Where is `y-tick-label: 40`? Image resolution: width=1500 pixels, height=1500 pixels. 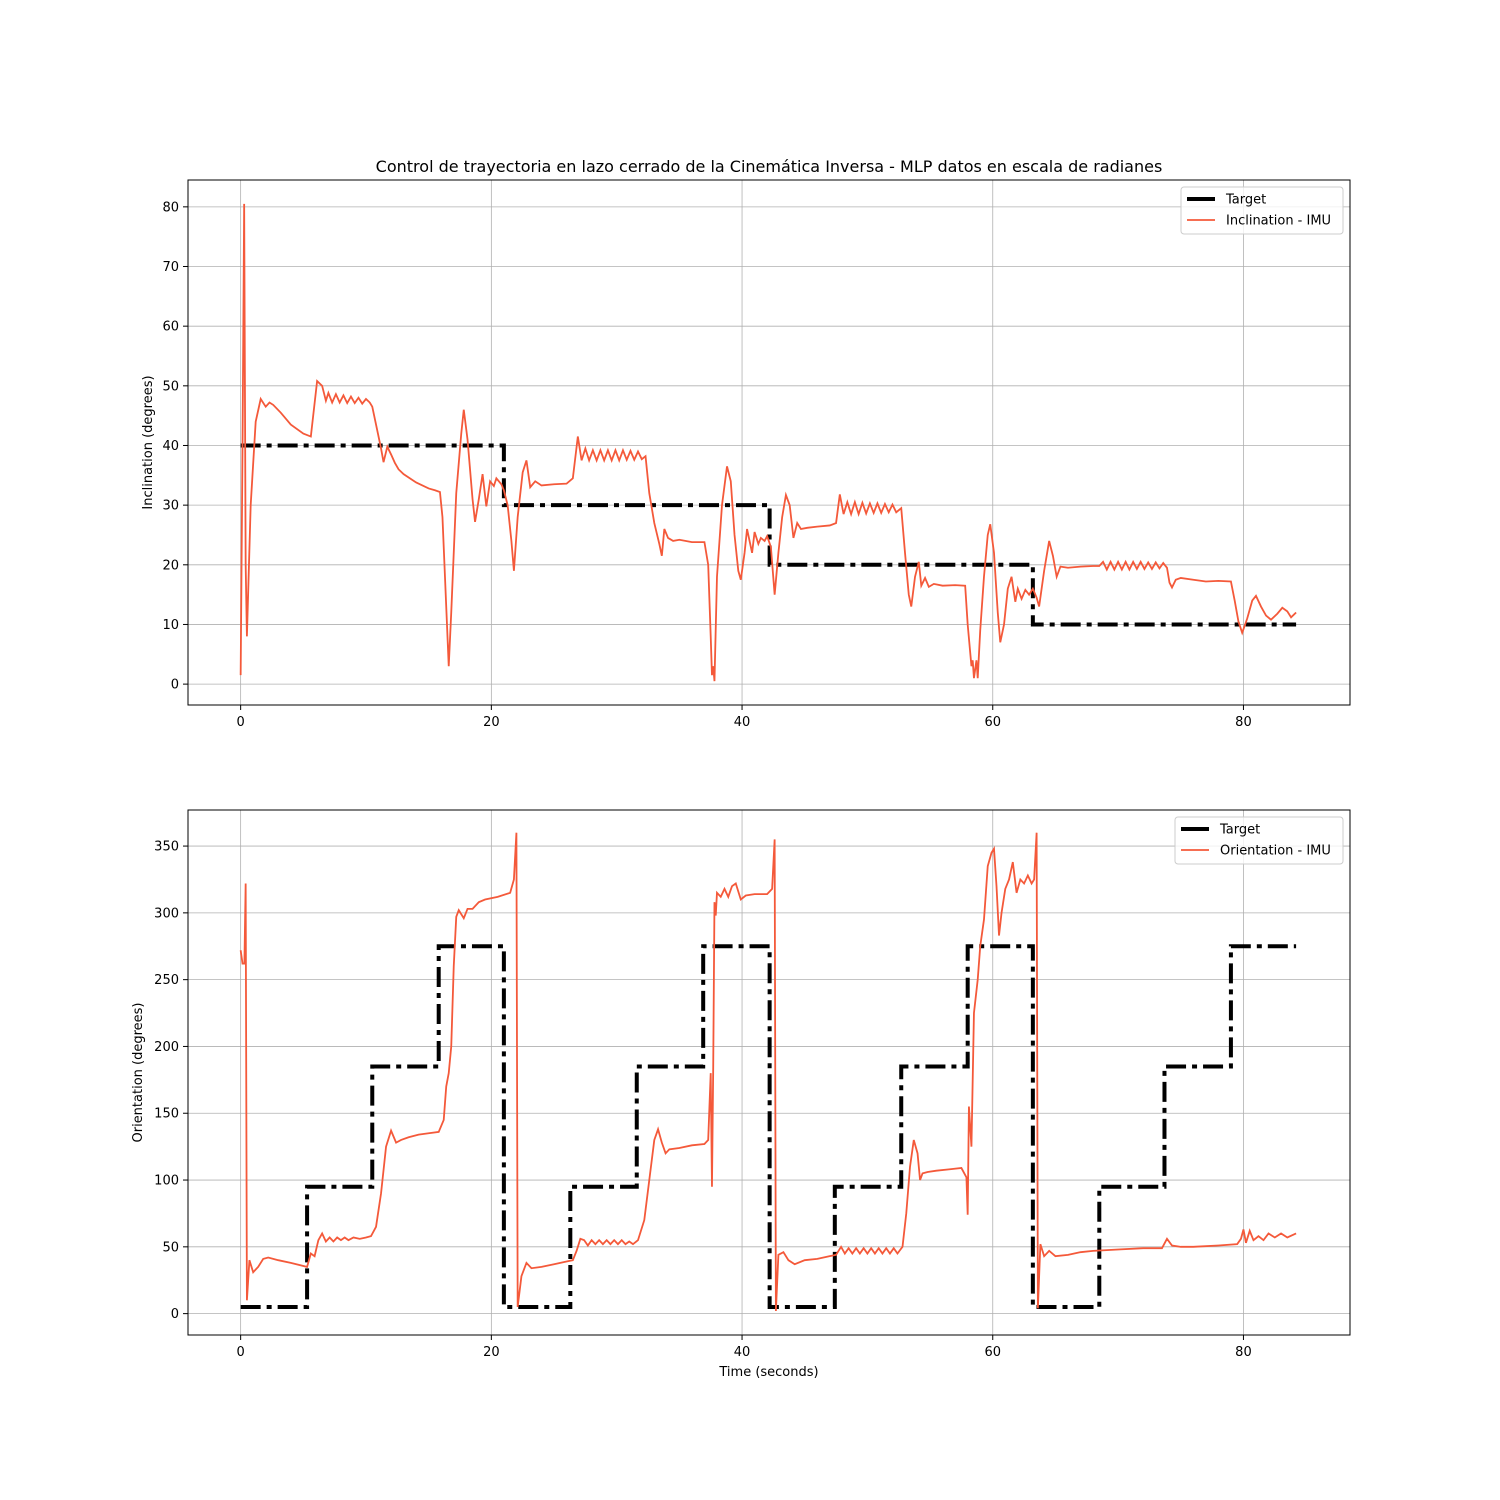
y-tick-label: 40 is located at coordinates (170, 446).